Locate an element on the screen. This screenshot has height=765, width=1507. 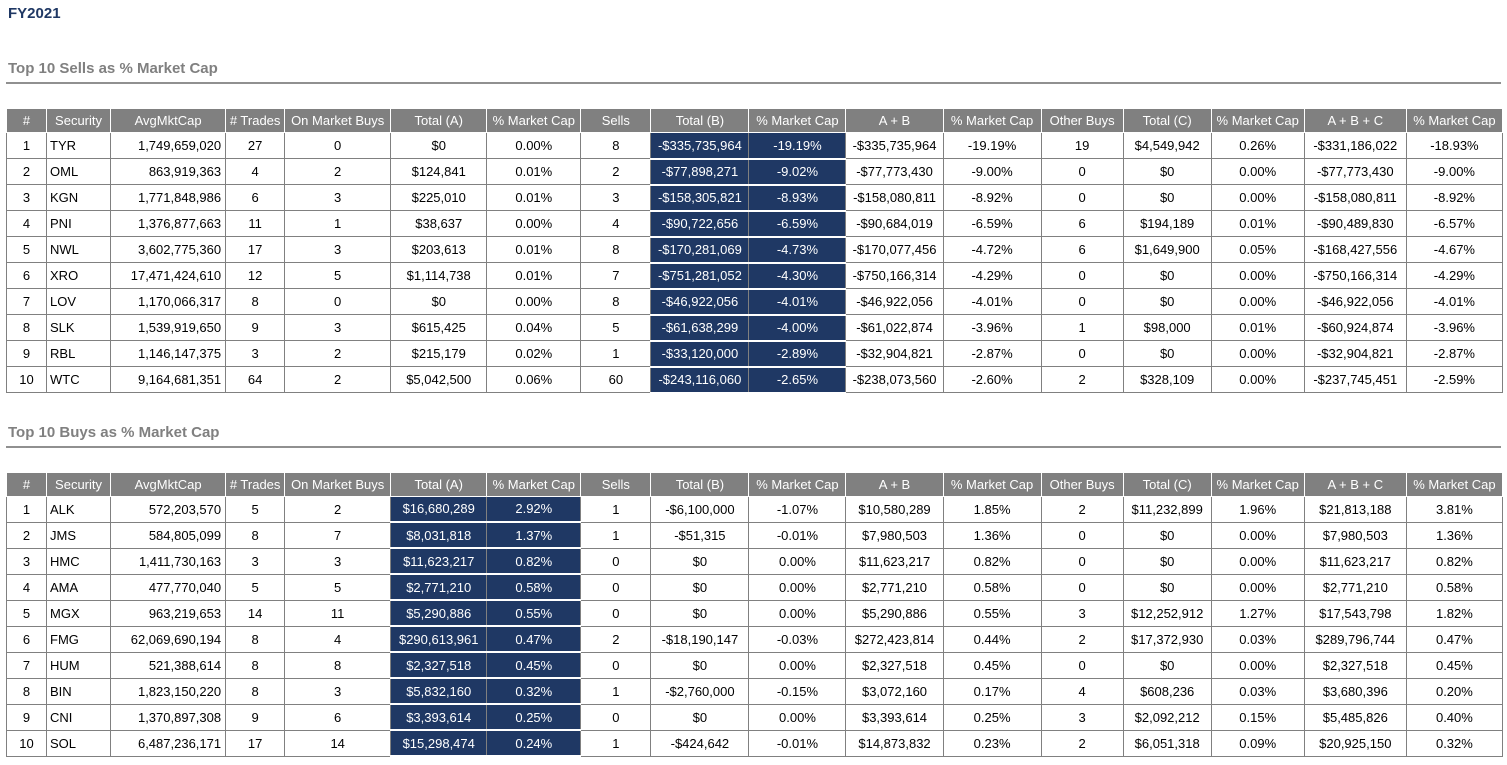
cell: 0.20% is located at coordinates (1454, 691).